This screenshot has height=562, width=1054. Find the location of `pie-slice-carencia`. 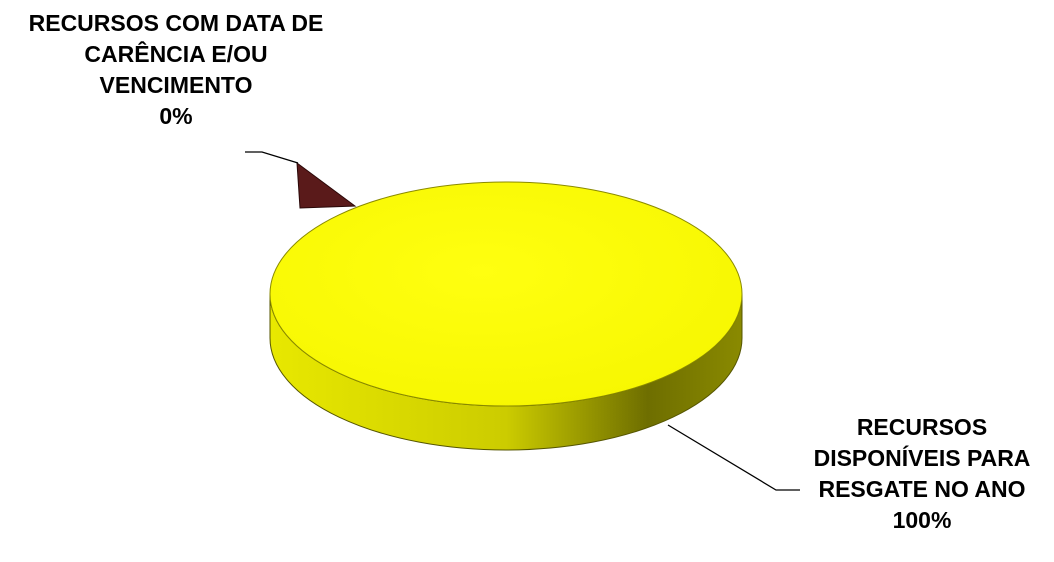

pie-slice-carencia is located at coordinates (326, 185).